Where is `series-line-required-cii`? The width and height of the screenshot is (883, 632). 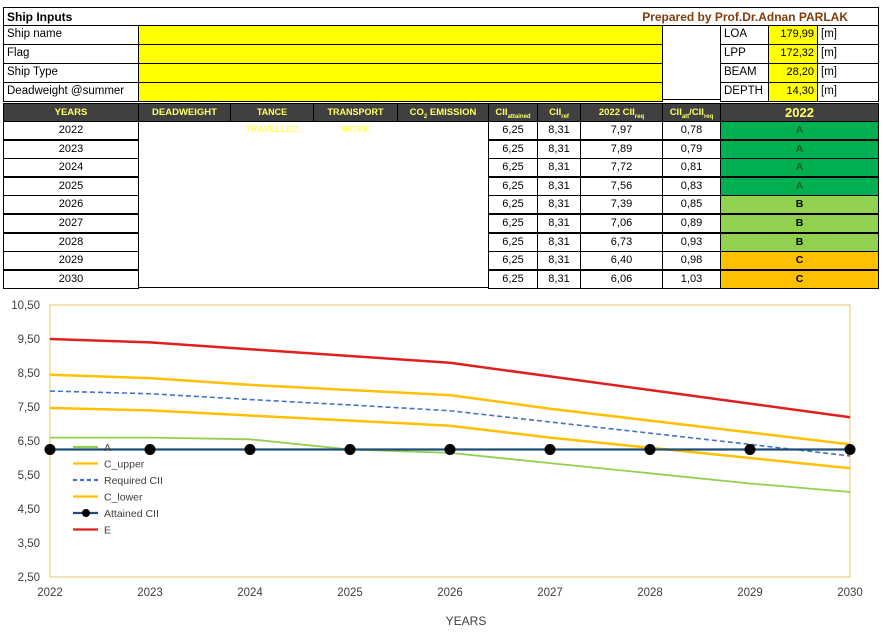
series-line-required-cii is located at coordinates (450, 423).